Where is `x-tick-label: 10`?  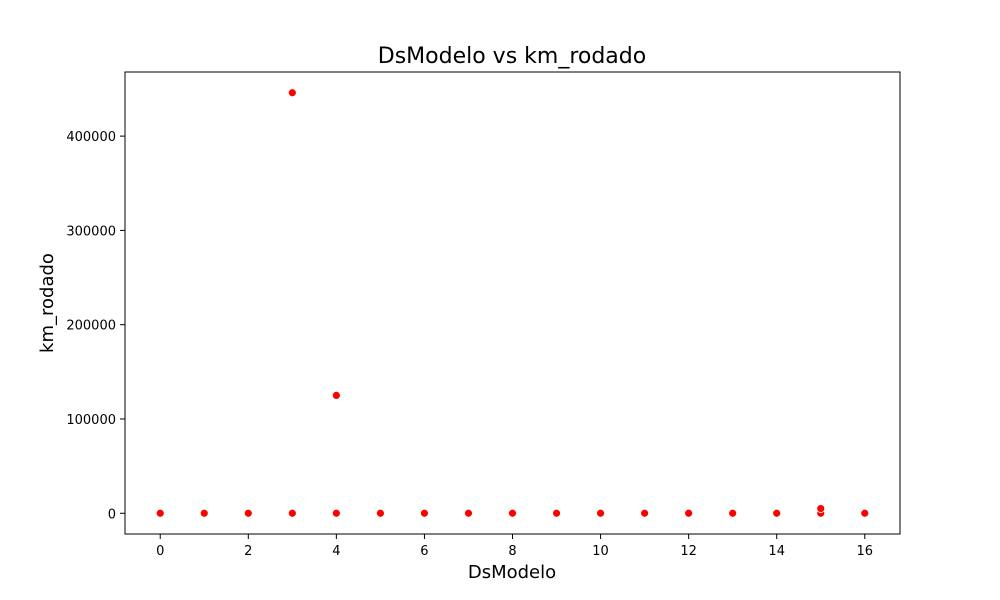
x-tick-label: 10 is located at coordinates (600, 551).